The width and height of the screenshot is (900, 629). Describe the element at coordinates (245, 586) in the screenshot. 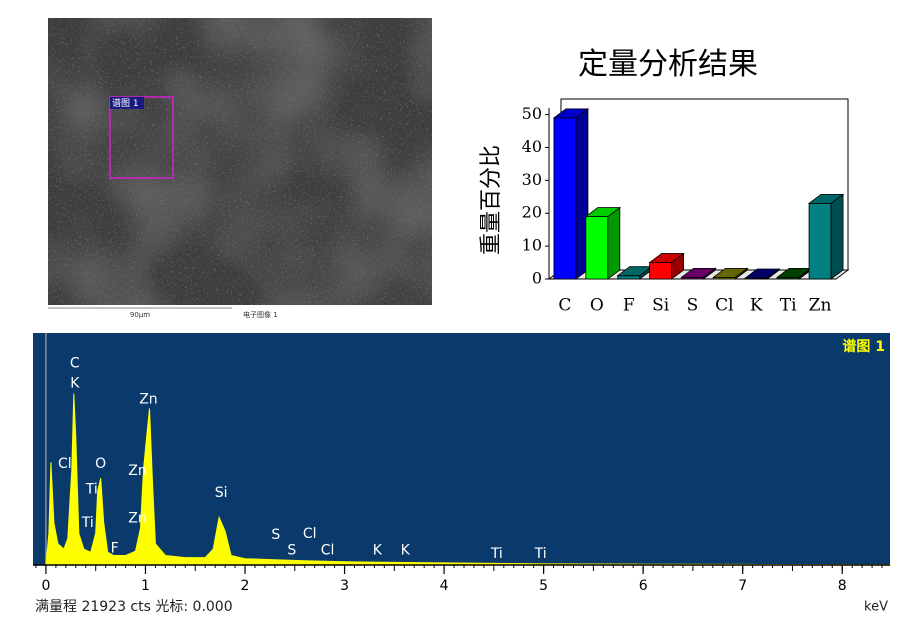

I see `x-tick-label: 2` at that location.